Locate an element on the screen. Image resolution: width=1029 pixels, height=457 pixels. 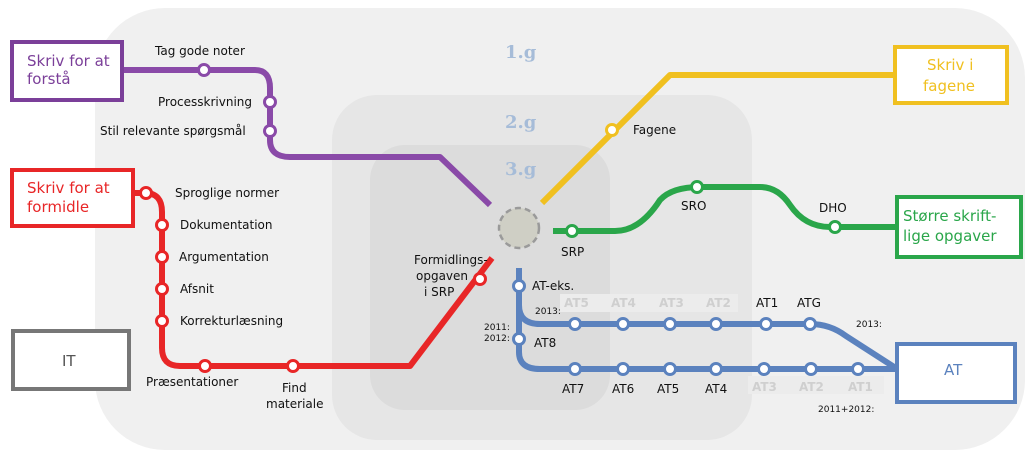
red-station-label: Afsnit is located at coordinates (197, 289).